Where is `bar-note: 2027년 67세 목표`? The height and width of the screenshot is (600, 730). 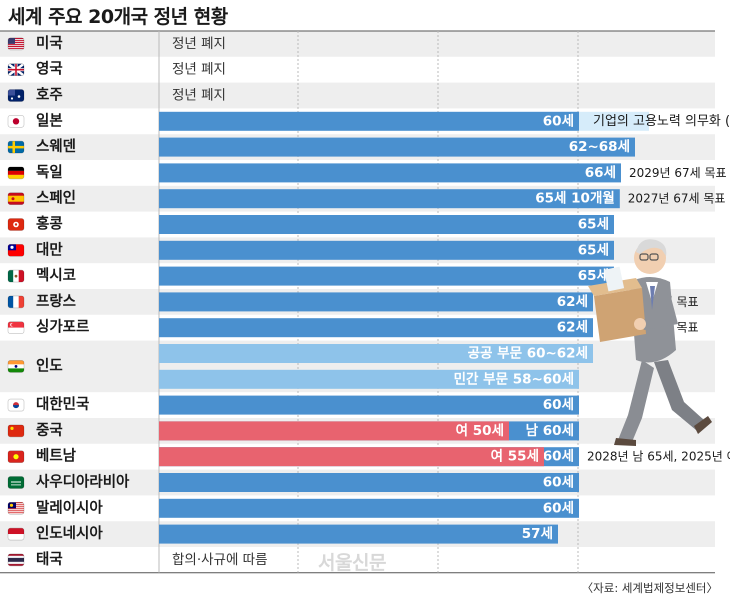 bar-note: 2027년 67세 목표 is located at coordinates (677, 199).